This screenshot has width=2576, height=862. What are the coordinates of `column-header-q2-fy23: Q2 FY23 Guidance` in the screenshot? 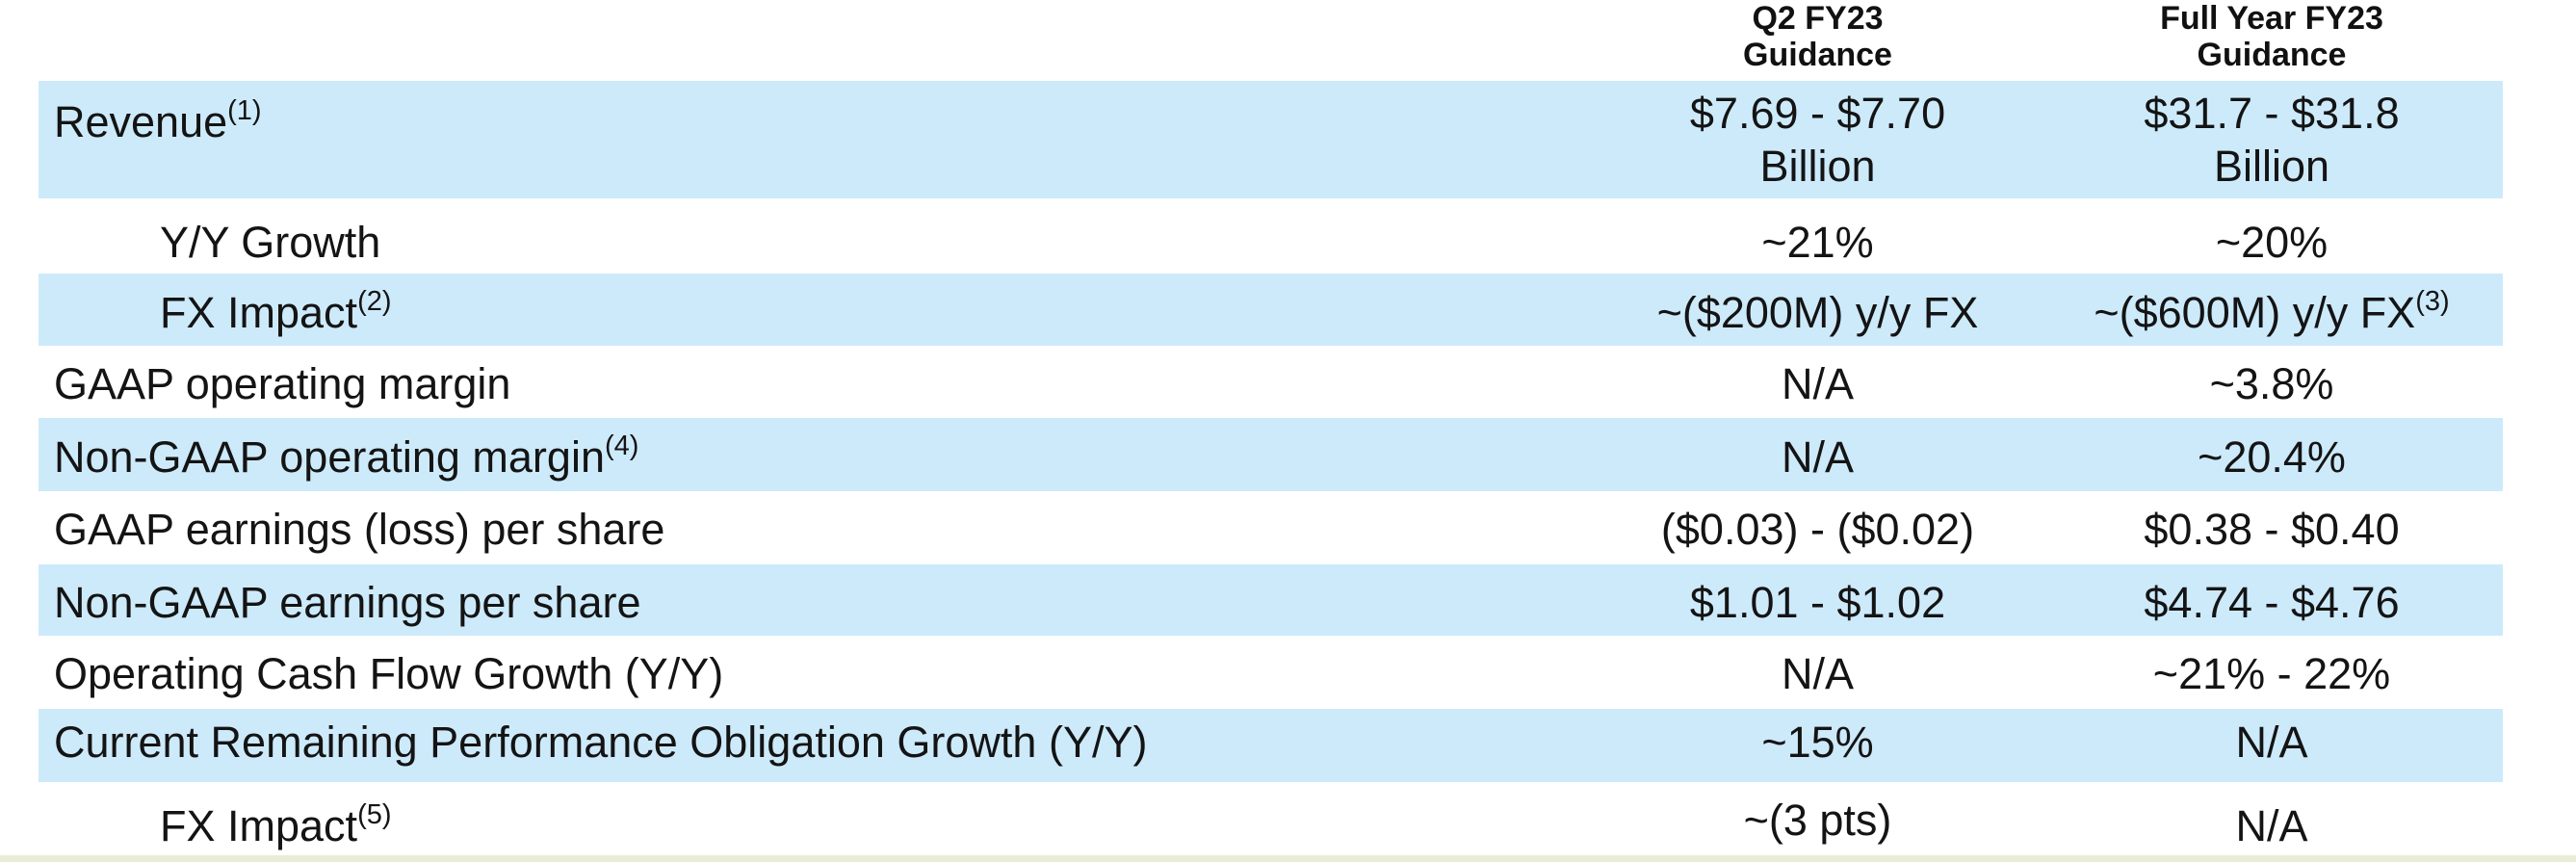 It's located at (1818, 43).